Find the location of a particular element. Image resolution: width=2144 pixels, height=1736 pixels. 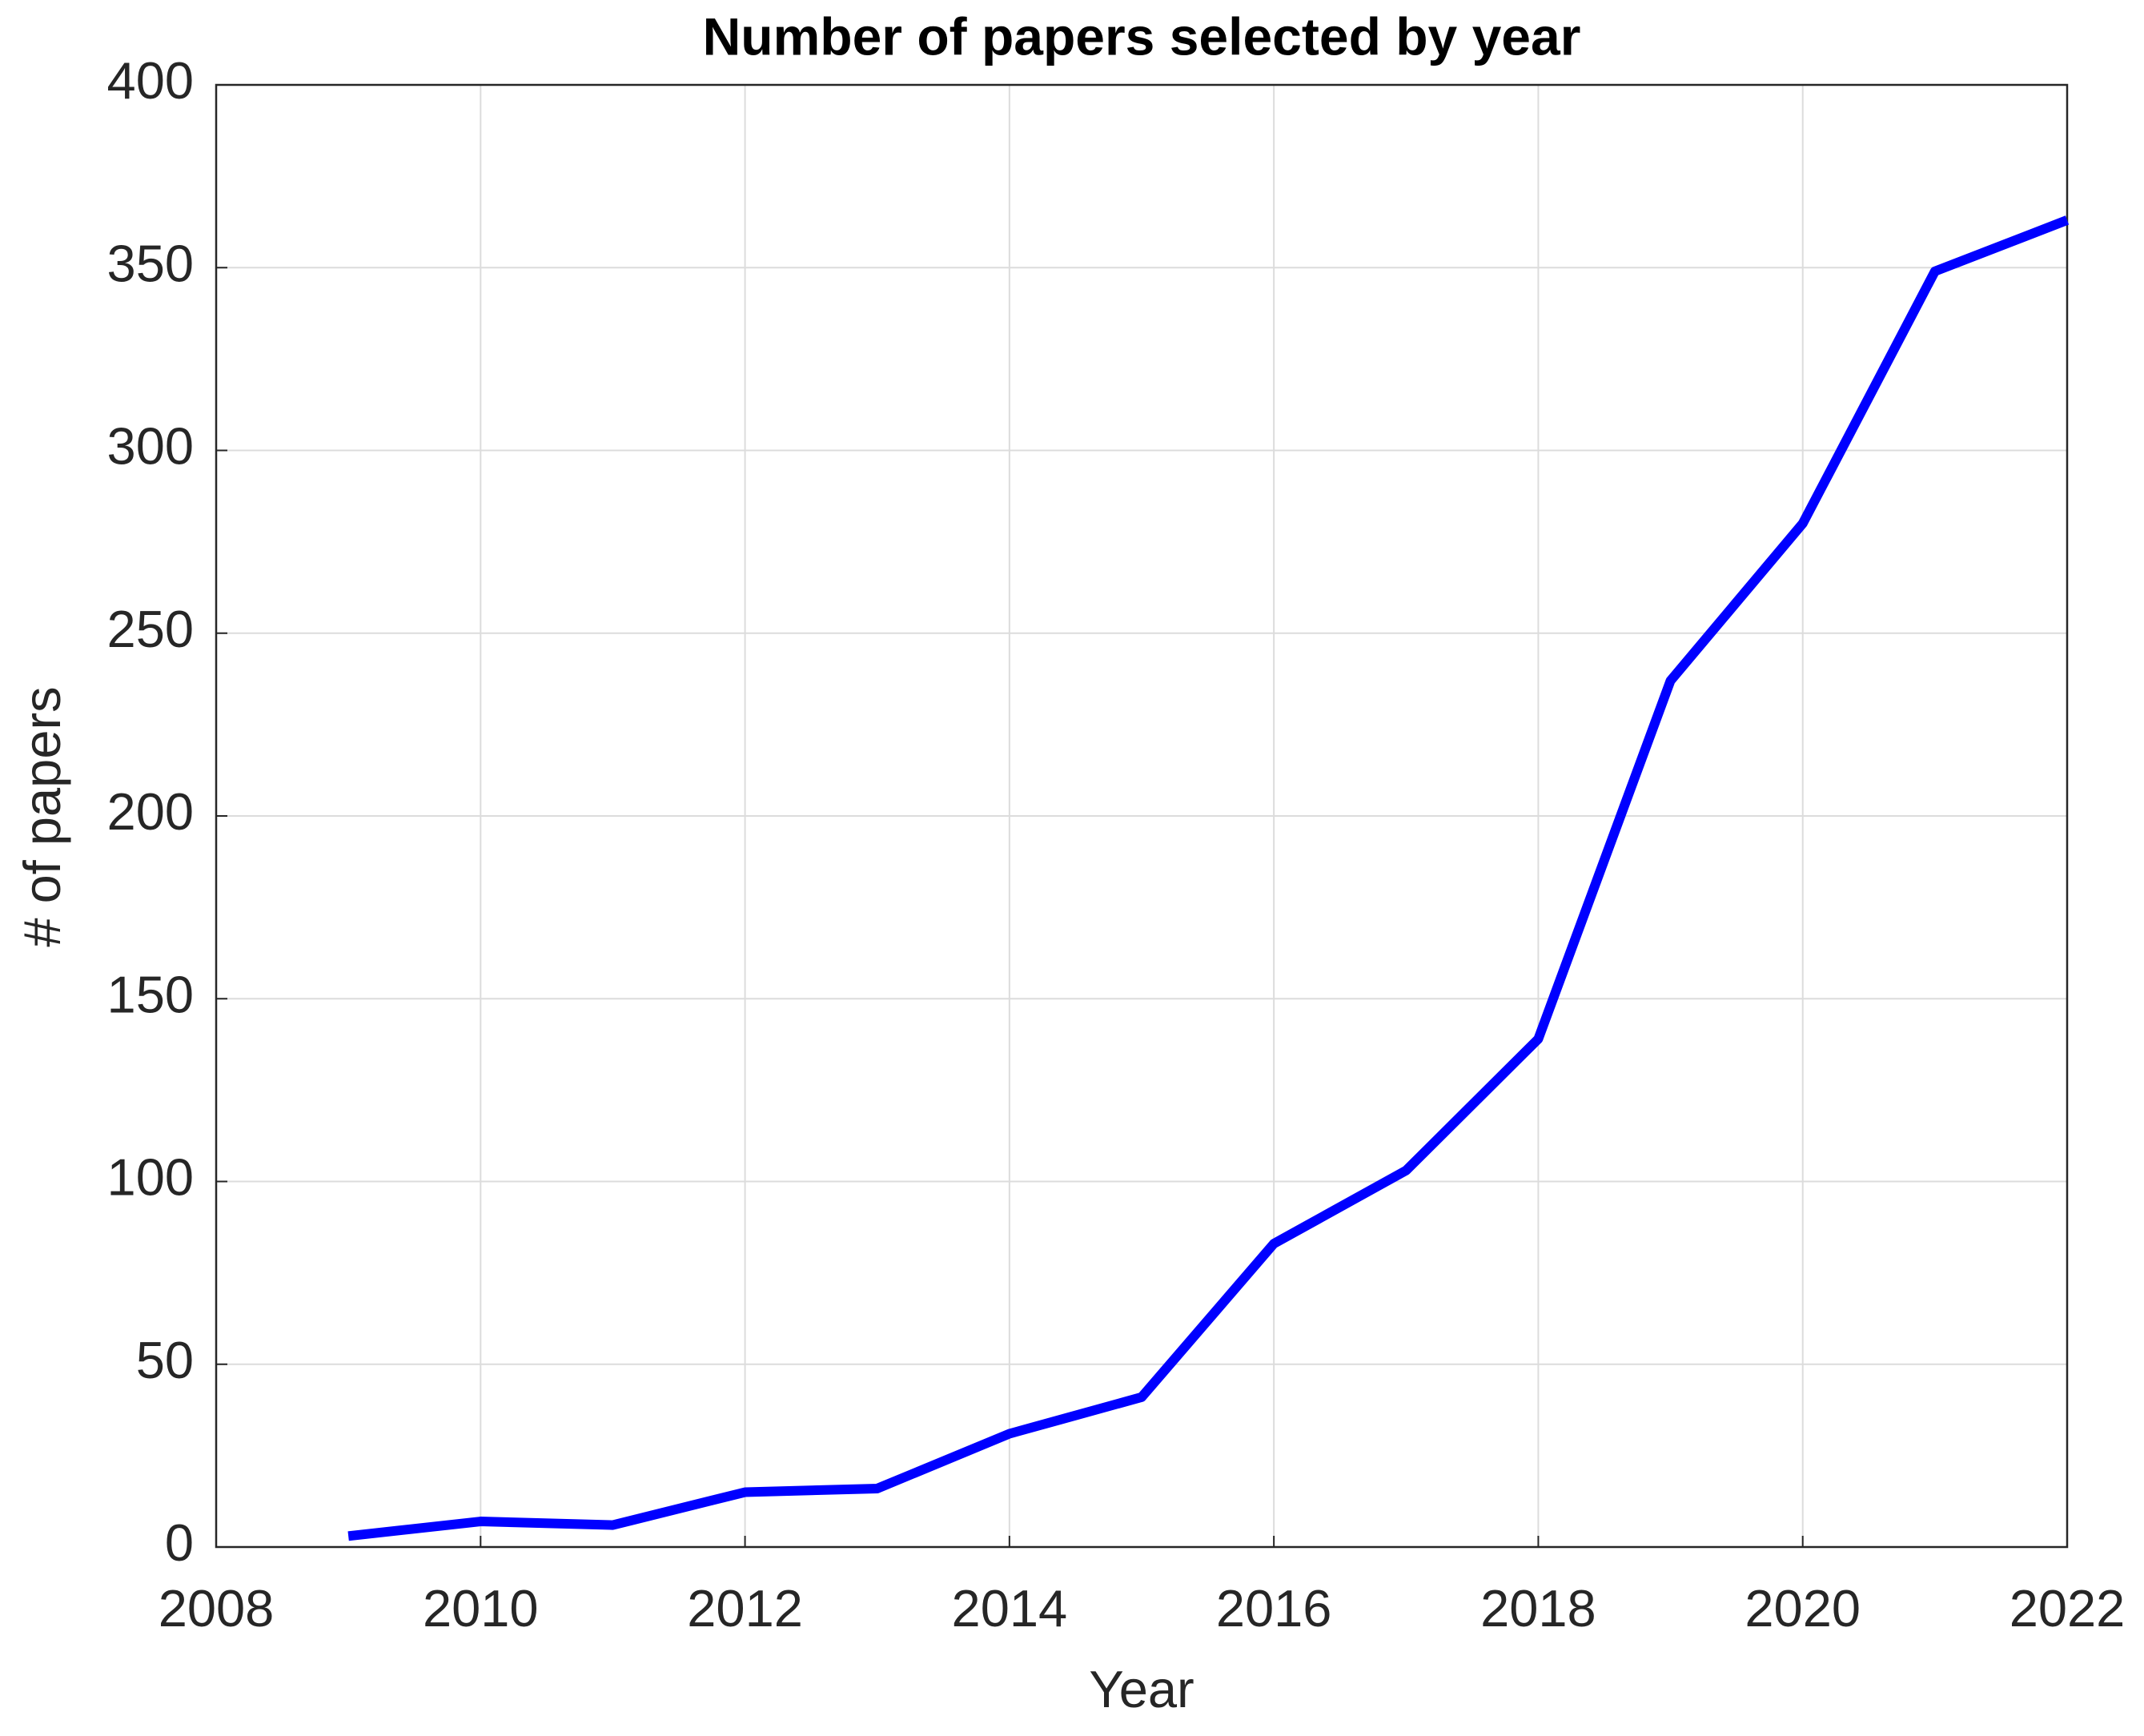

x-tick-label: 2020 is located at coordinates (1803, 1609).